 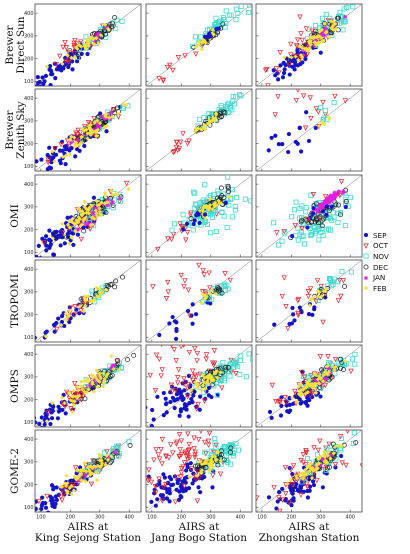 What do you see at coordinates (366, 277) in the screenshot?
I see `legend-marker` at bounding box center [366, 277].